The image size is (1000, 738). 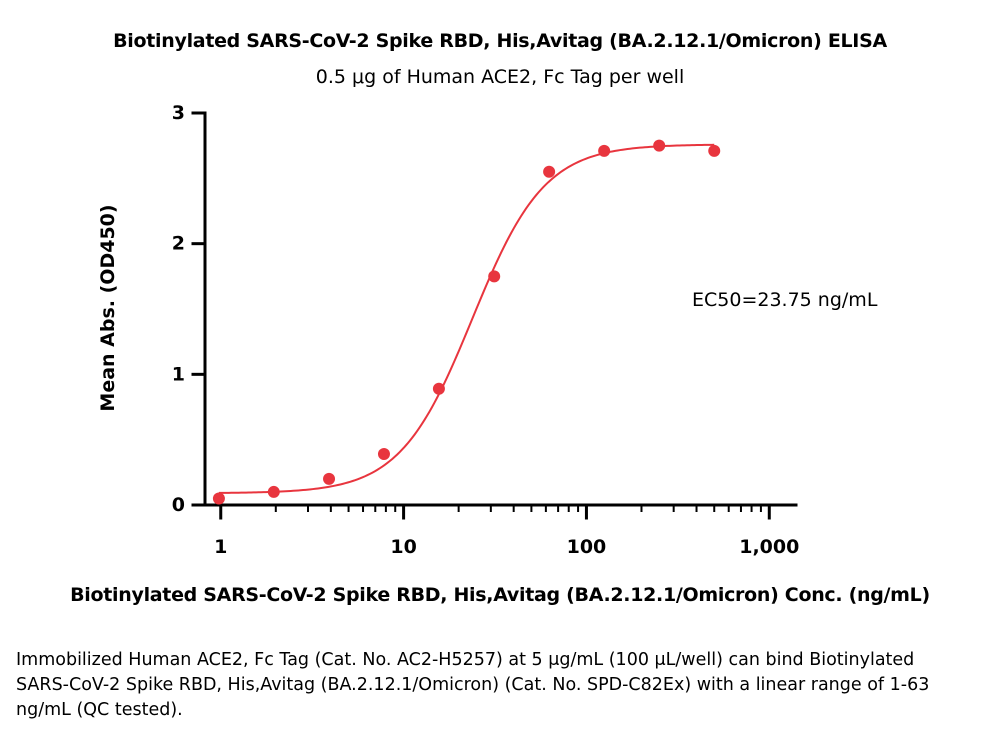 What do you see at coordinates (500, 77) in the screenshot?
I see `chart-subtitle: 0.5 μg of Human ACE2, Fc Tag per well` at bounding box center [500, 77].